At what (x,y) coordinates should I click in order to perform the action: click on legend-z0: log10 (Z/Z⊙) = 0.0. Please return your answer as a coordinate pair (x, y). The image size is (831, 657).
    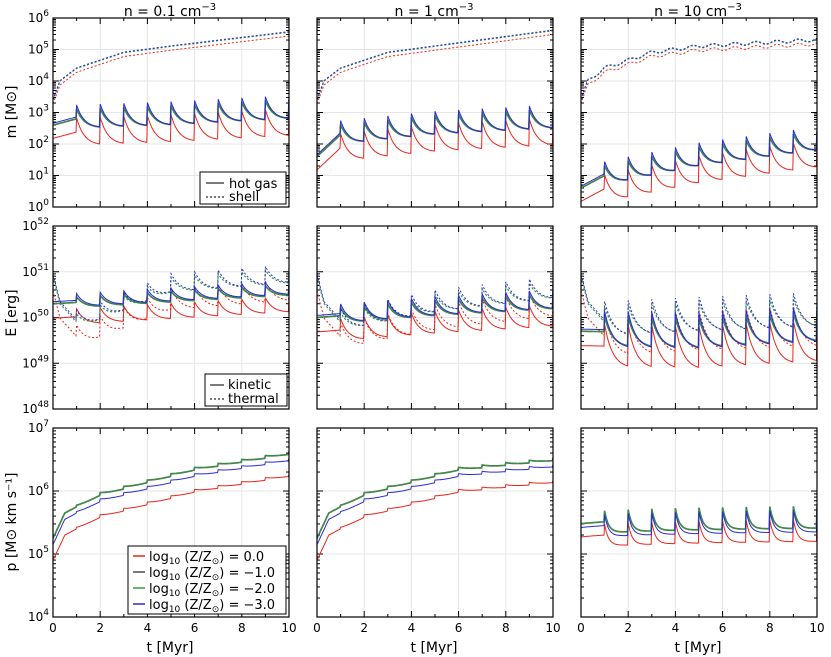
    Looking at the image, I should click on (206, 558).